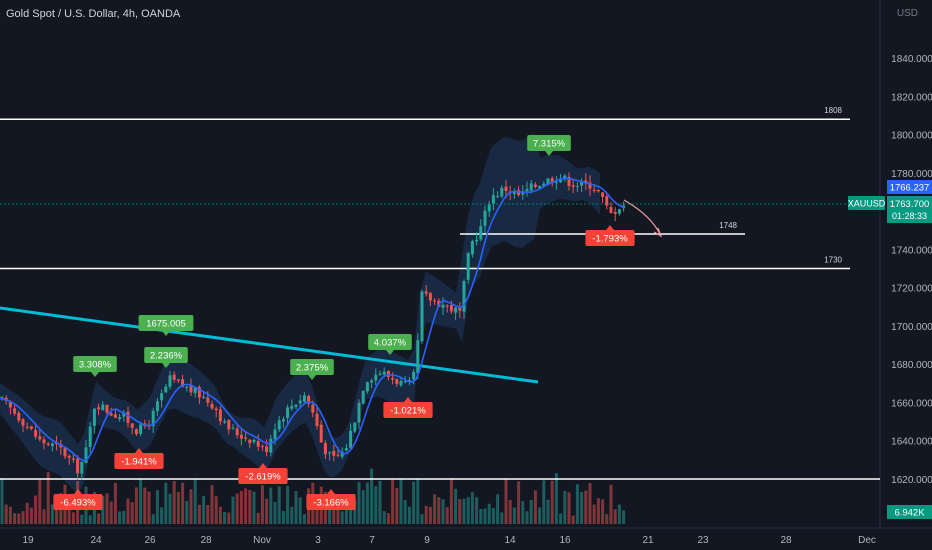 Image resolution: width=932 pixels, height=550 pixels. I want to click on last-price-tag, so click(909, 209).